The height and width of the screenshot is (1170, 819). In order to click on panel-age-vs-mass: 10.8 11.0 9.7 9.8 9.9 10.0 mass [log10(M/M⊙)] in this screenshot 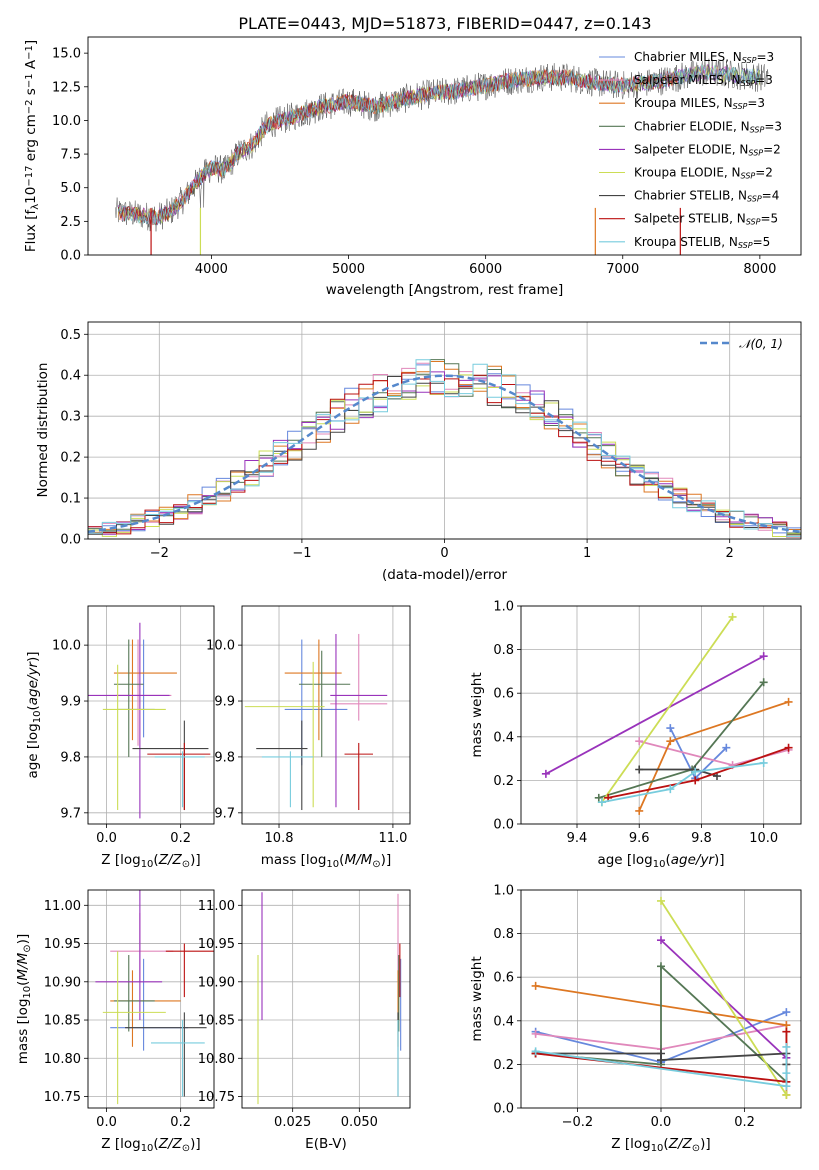, I will do `click(308, 737)`.